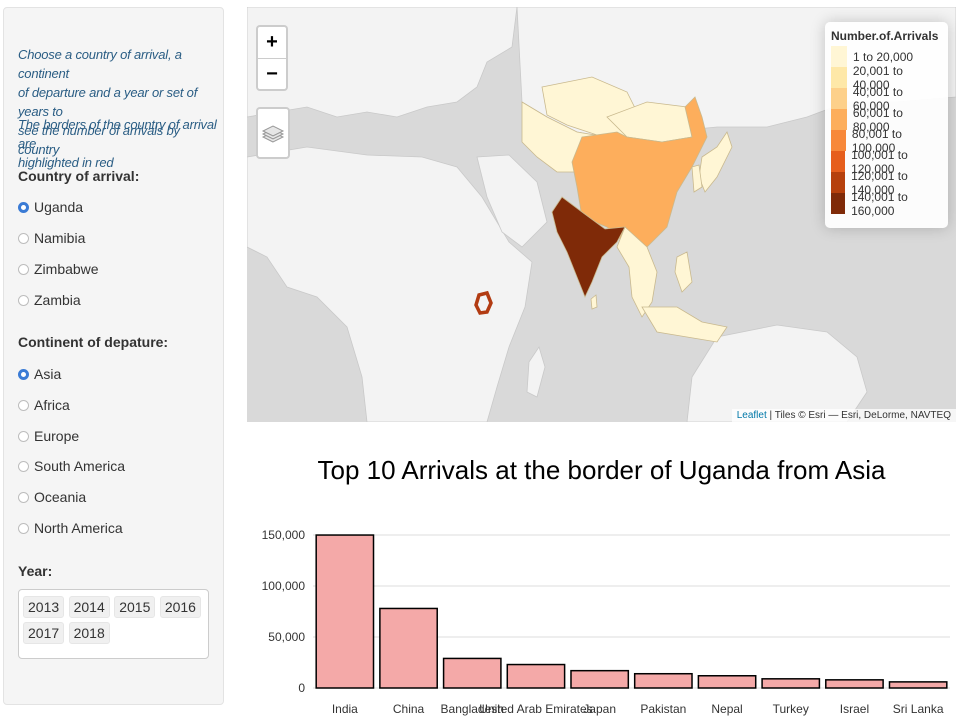  I want to click on legend-row: 120,001 to 140,000, so click(886, 183).